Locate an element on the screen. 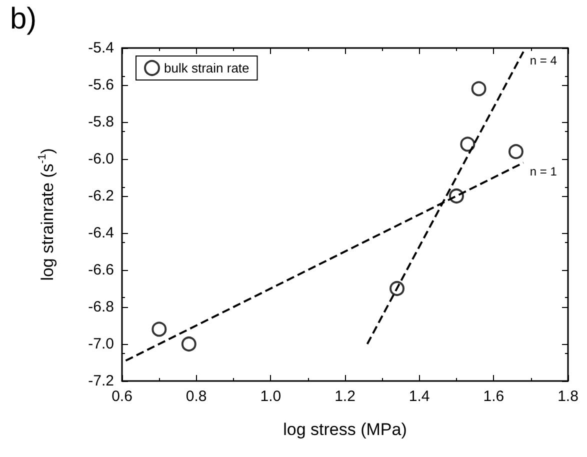  x-tick-label: 1.0 is located at coordinates (271, 396).